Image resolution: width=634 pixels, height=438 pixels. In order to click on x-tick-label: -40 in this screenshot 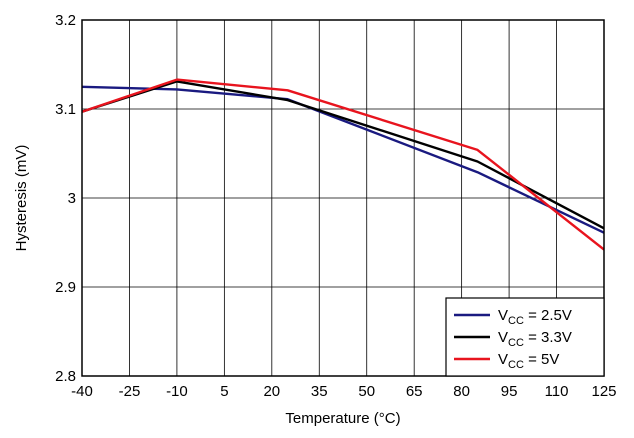, I will do `click(82, 391)`.